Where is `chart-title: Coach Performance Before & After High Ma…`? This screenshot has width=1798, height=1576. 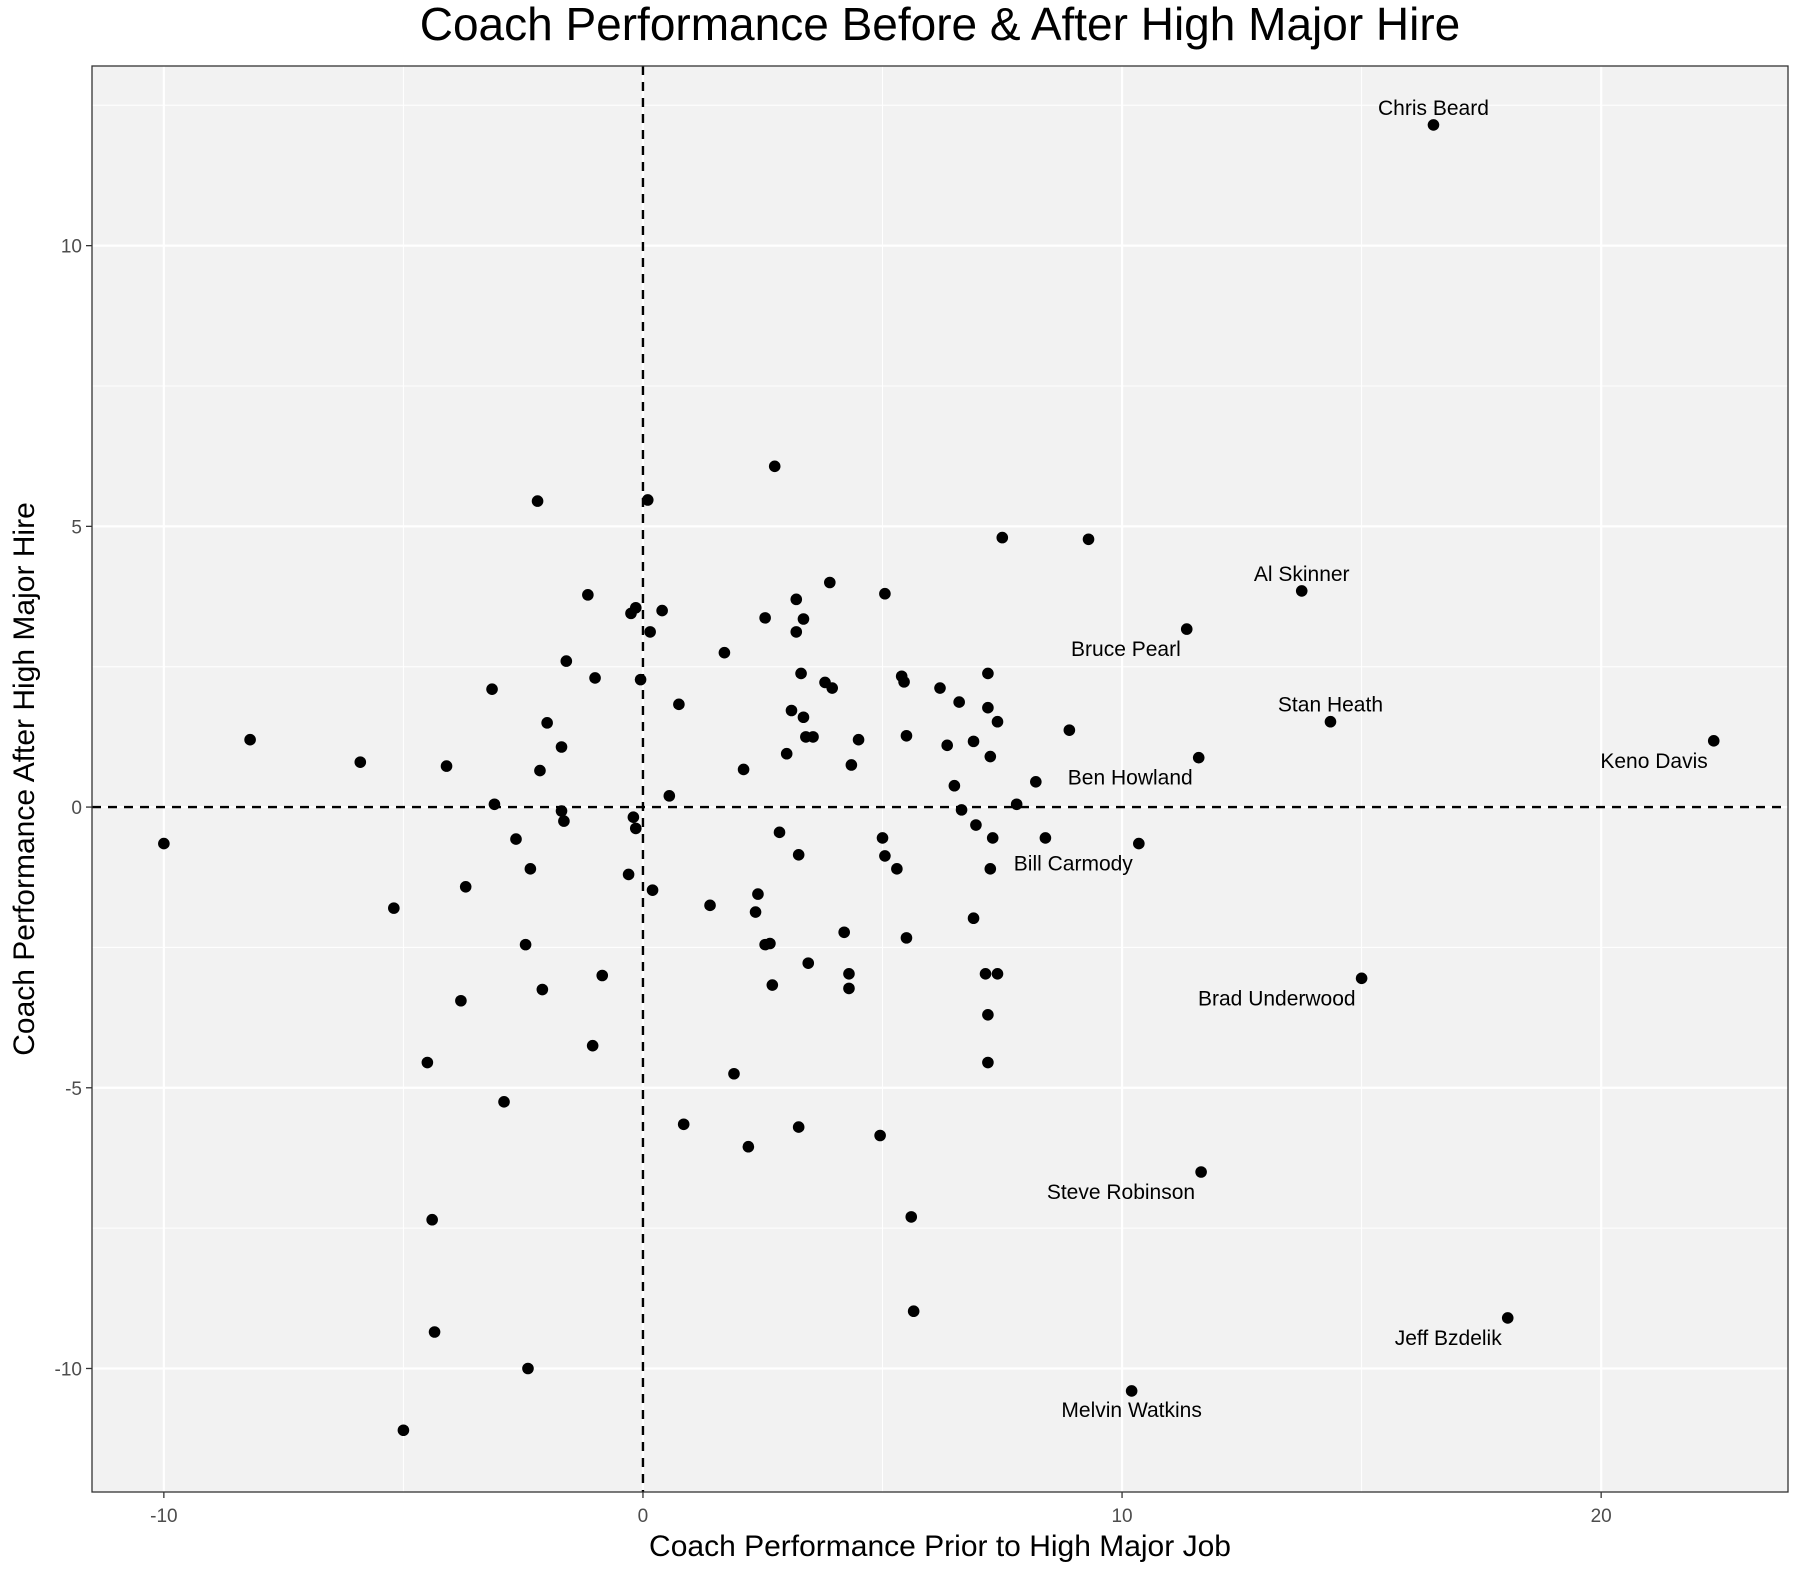 chart-title: Coach Performance Before & After High Ma… is located at coordinates (940, 25).